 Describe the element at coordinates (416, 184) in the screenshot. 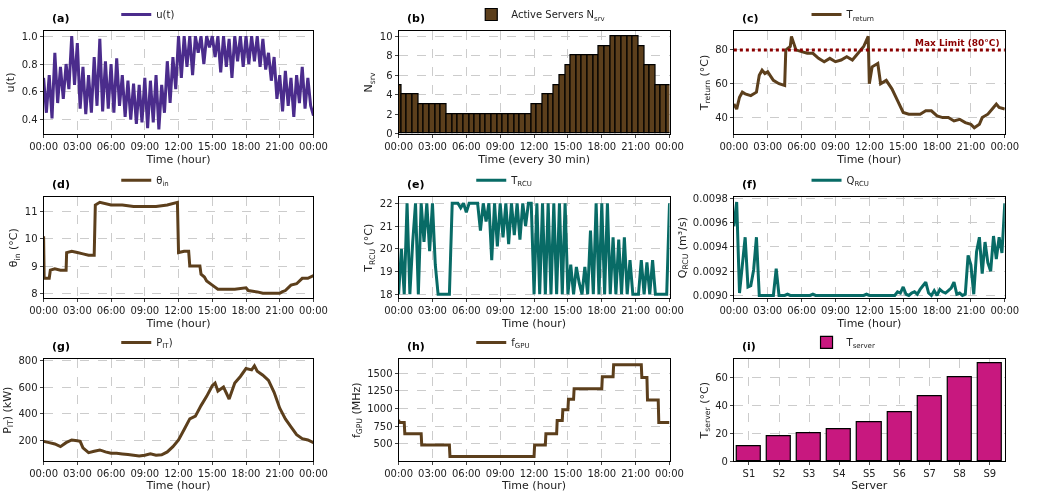

I see `chart-title: (e)` at that location.